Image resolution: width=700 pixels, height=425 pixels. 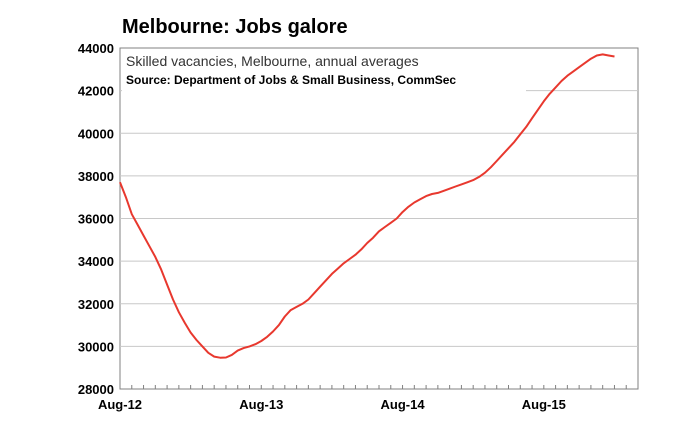 What do you see at coordinates (96, 176) in the screenshot?
I see `y-tick-label: 38000` at bounding box center [96, 176].